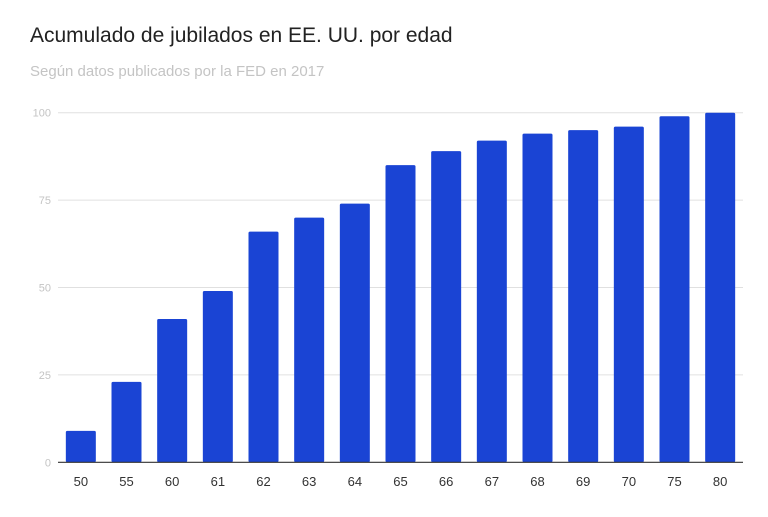 This screenshot has height=517, width=768. What do you see at coordinates (42, 114) in the screenshot?
I see `y-tick-label: 100` at bounding box center [42, 114].